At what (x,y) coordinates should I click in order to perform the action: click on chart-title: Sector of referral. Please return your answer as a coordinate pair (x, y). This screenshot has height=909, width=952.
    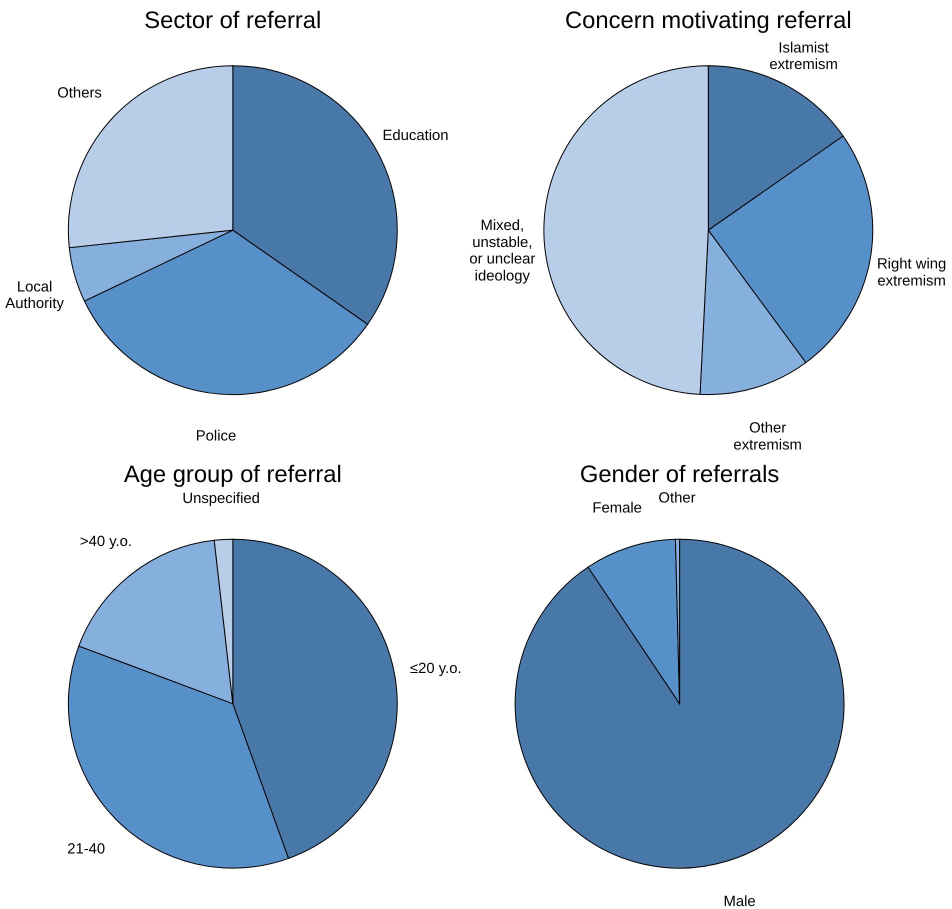
    Looking at the image, I should click on (233, 20).